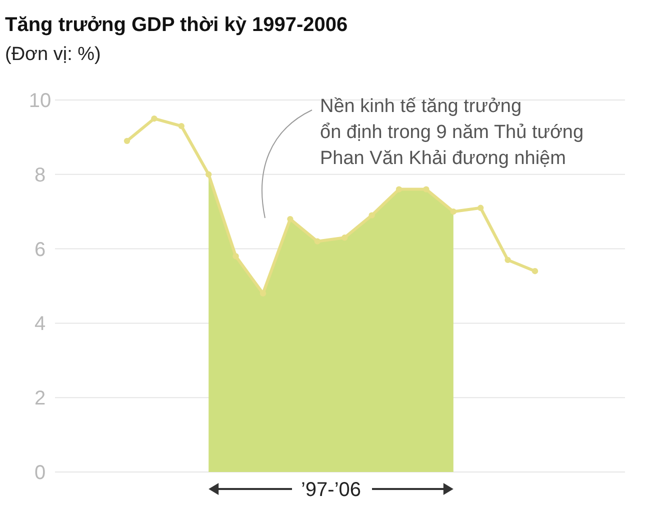  I want to click on y-tick-label: 2, so click(40, 399).